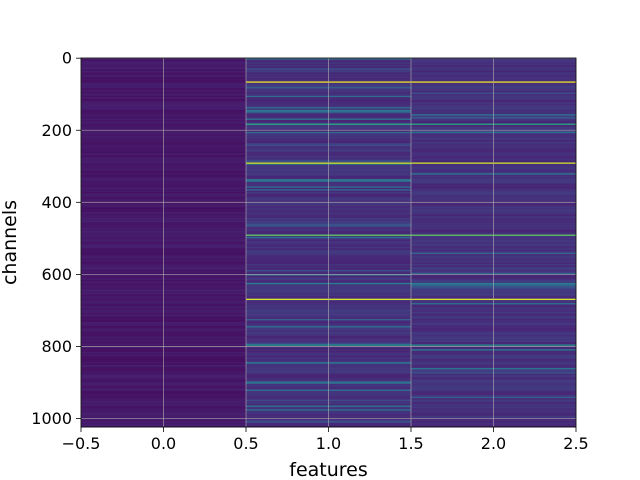 The width and height of the screenshot is (640, 480). I want to click on x-tick-label: −0.5, so click(81, 443).